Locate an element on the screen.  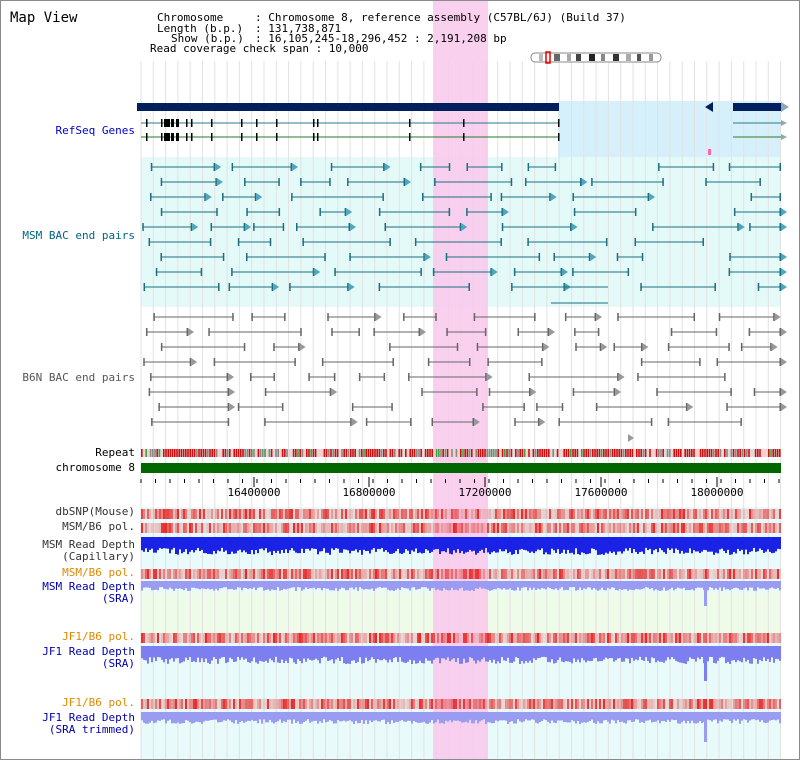
track-label-msm-bac: MSM BAC end pairs is located at coordinates (78, 235).